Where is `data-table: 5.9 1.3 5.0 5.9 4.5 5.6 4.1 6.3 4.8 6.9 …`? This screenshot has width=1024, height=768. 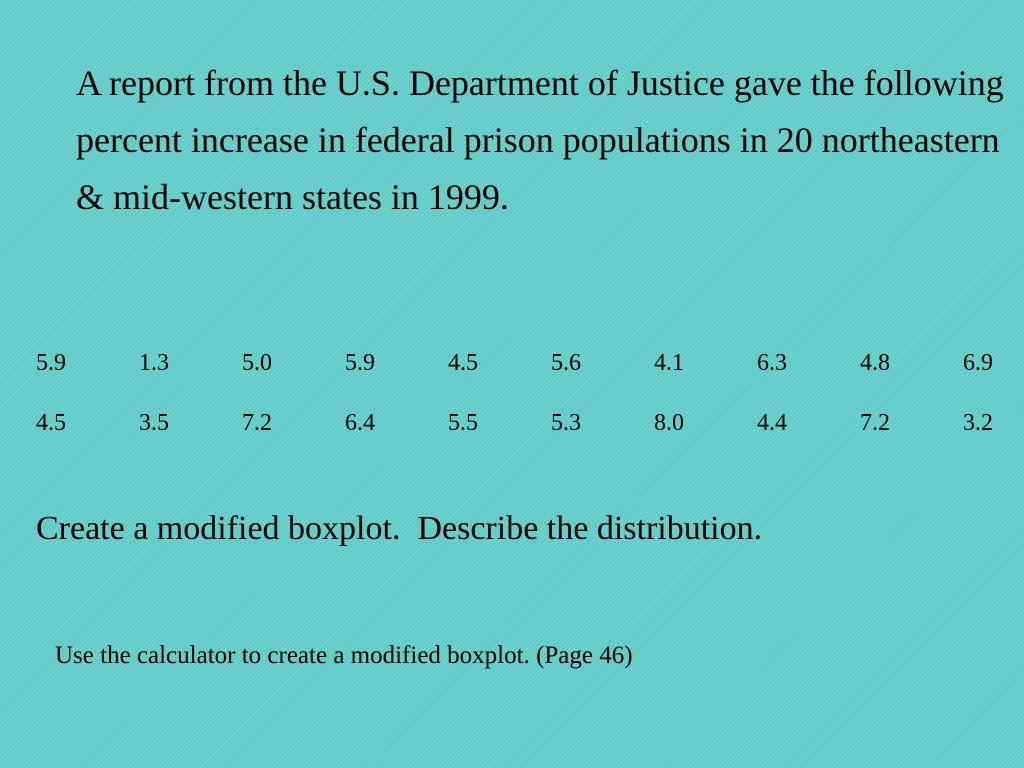
data-table: 5.9 1.3 5.0 5.9 4.5 5.6 4.1 6.3 4.8 6.9 … is located at coordinates (522, 404).